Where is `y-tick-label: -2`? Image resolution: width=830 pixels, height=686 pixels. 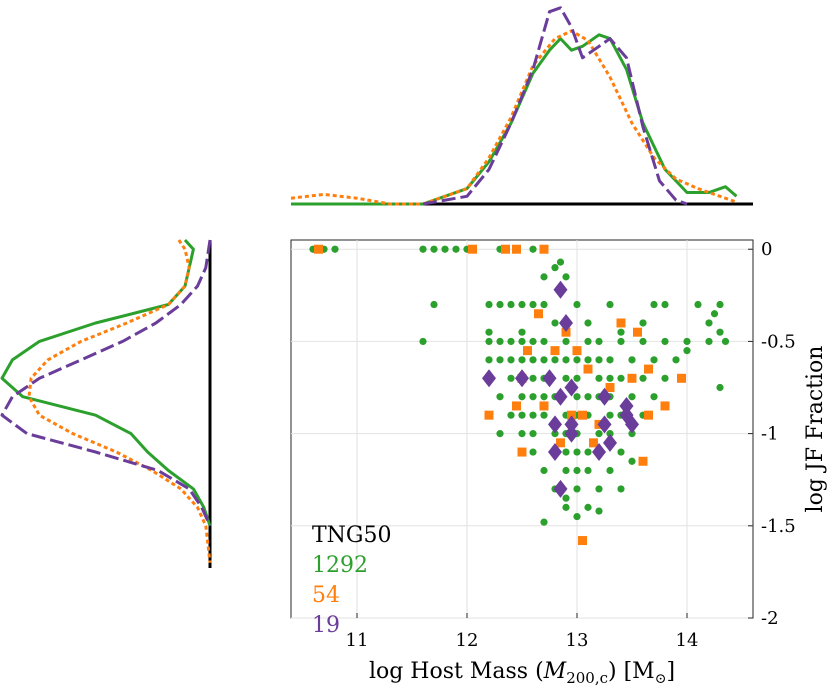
y-tick-label: -2 is located at coordinates (770, 618).